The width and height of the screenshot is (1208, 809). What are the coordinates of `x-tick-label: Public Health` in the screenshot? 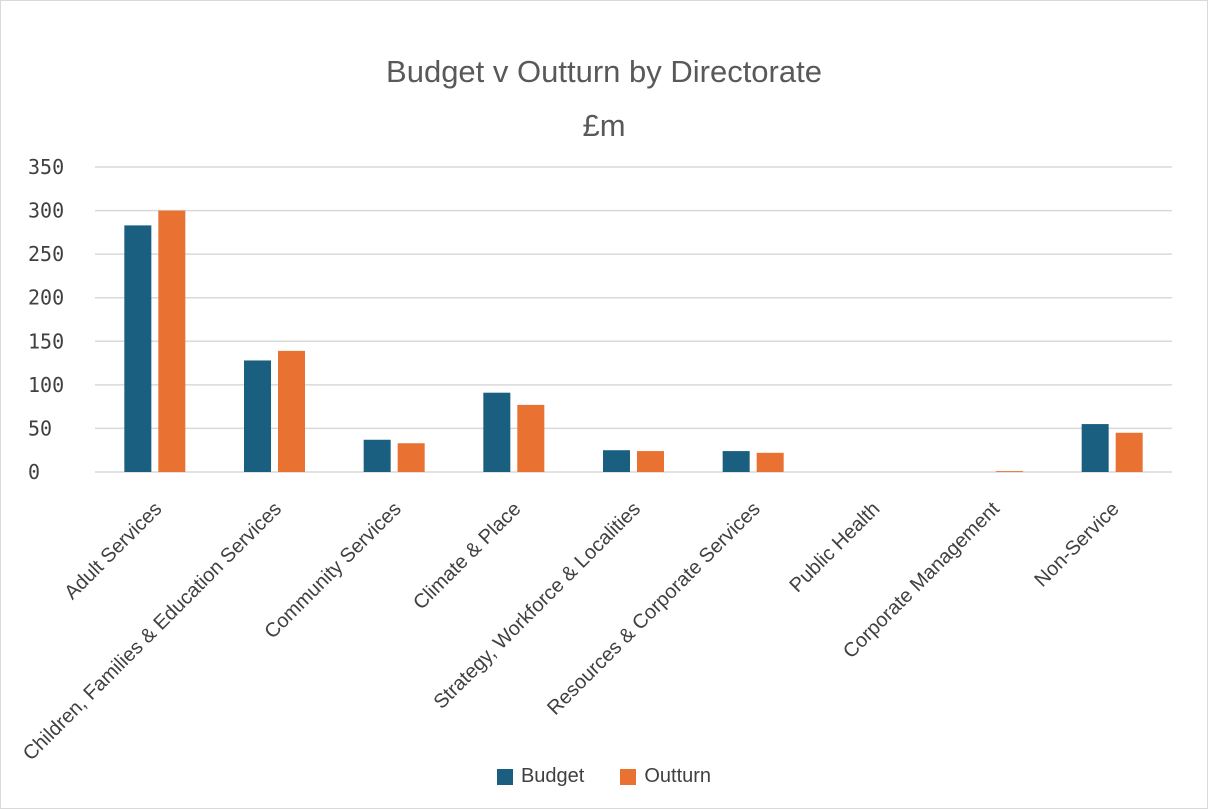 It's located at (834, 547).